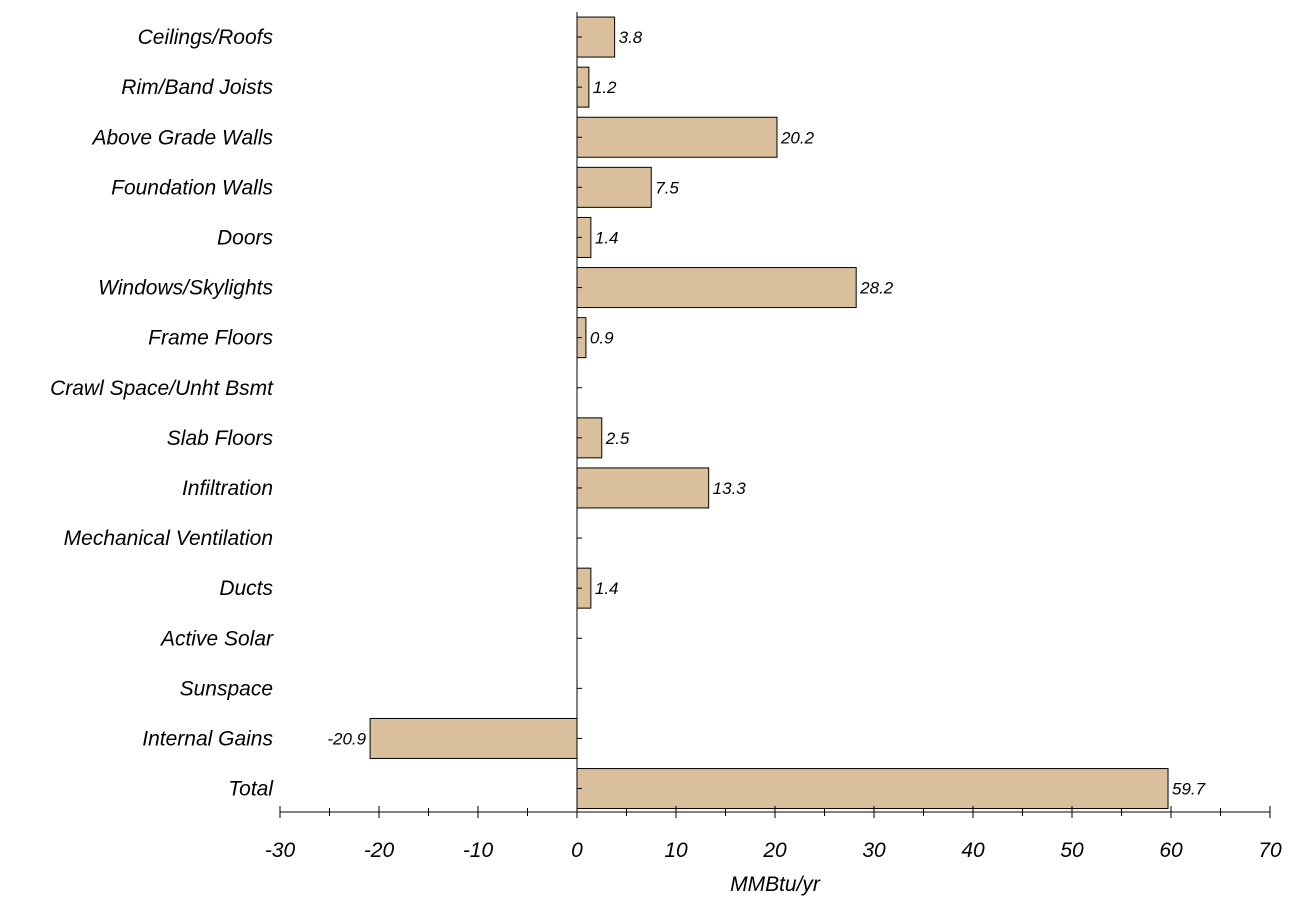  What do you see at coordinates (162, 388) in the screenshot?
I see `category-label: Crawl Space/Unht Bsmt` at bounding box center [162, 388].